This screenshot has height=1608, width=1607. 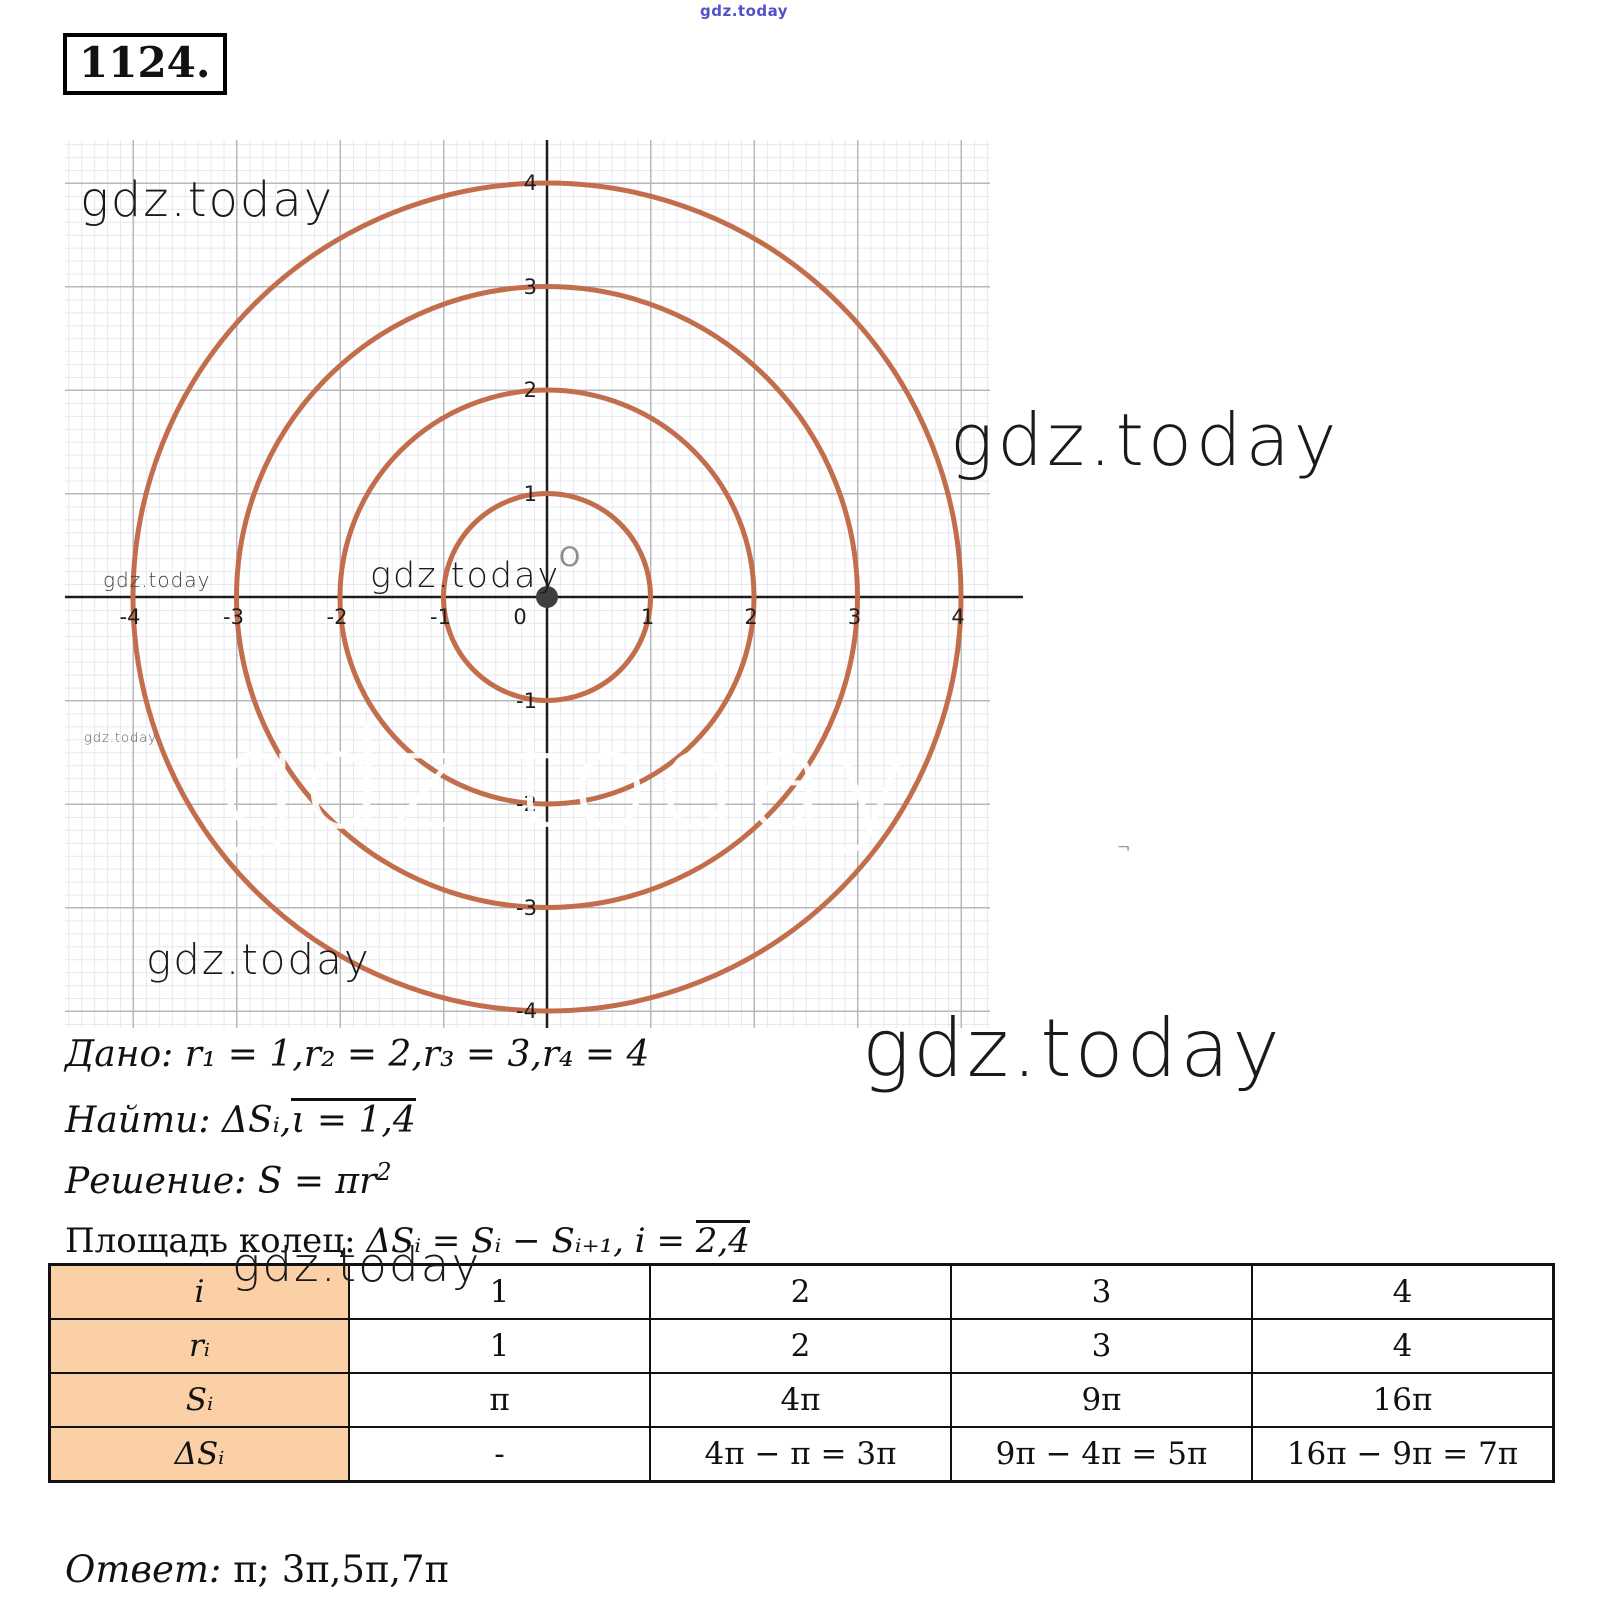 I want to click on row-header-cell: i, so click(x=199, y=1291).